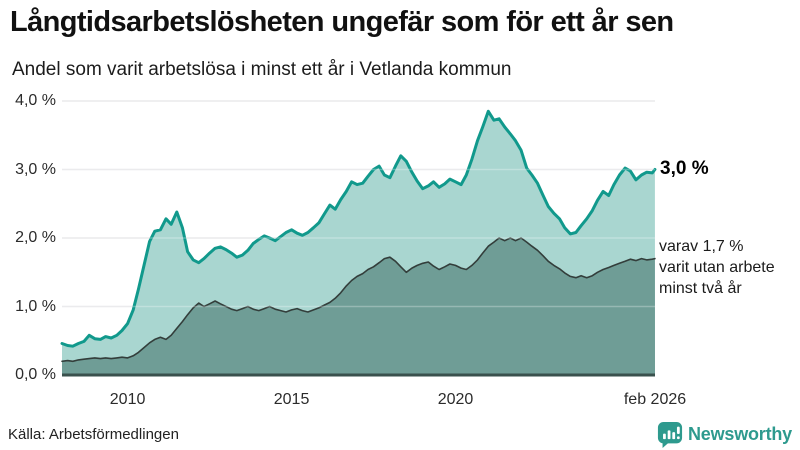 The height and width of the screenshot is (450, 800). I want to click on y-tick-label: 4,0 %, so click(35, 100).